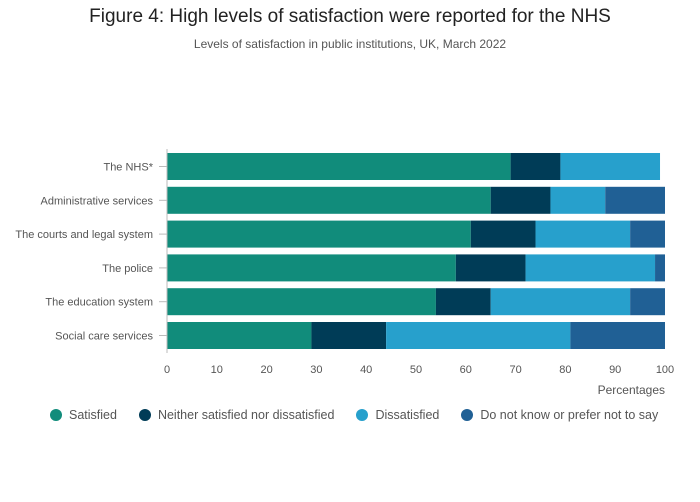 This screenshot has width=700, height=502. Describe the element at coordinates (167, 370) in the screenshot. I see `x-tick-label: 0` at that location.